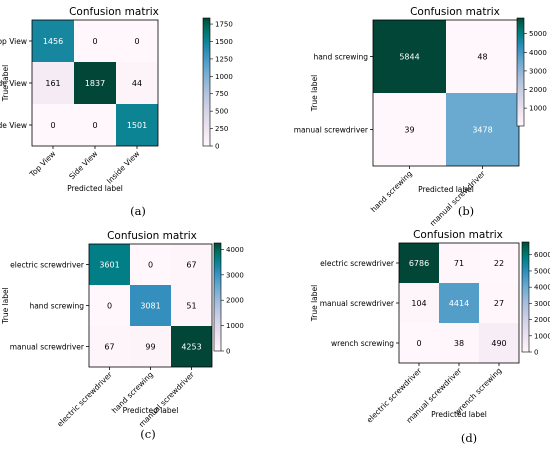 This screenshot has width=550, height=459. Describe the element at coordinates (409, 130) in the screenshot. I see `cell-value-label: 39` at that location.